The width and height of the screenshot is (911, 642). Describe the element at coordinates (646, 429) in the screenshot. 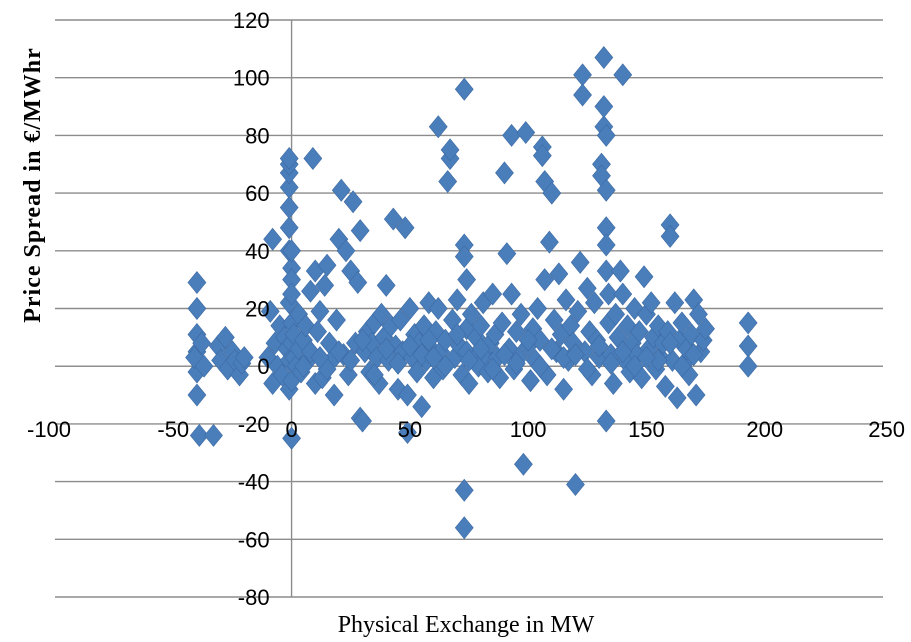

I see `x-tick-label: 150` at that location.